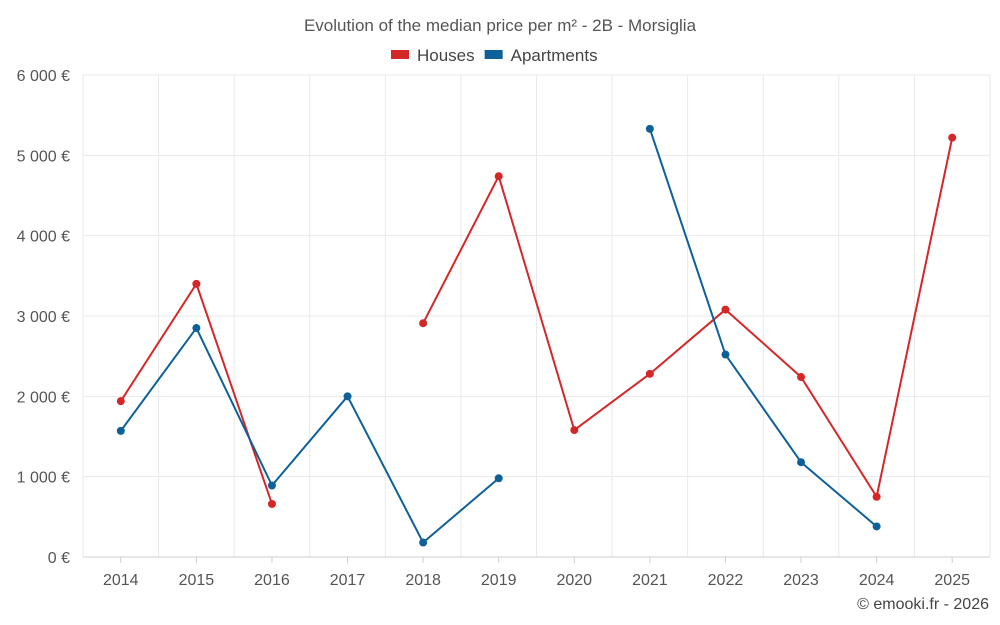 This screenshot has height=625, width=1000. What do you see at coordinates (120, 430) in the screenshot?
I see `apartments-point-2014` at bounding box center [120, 430].